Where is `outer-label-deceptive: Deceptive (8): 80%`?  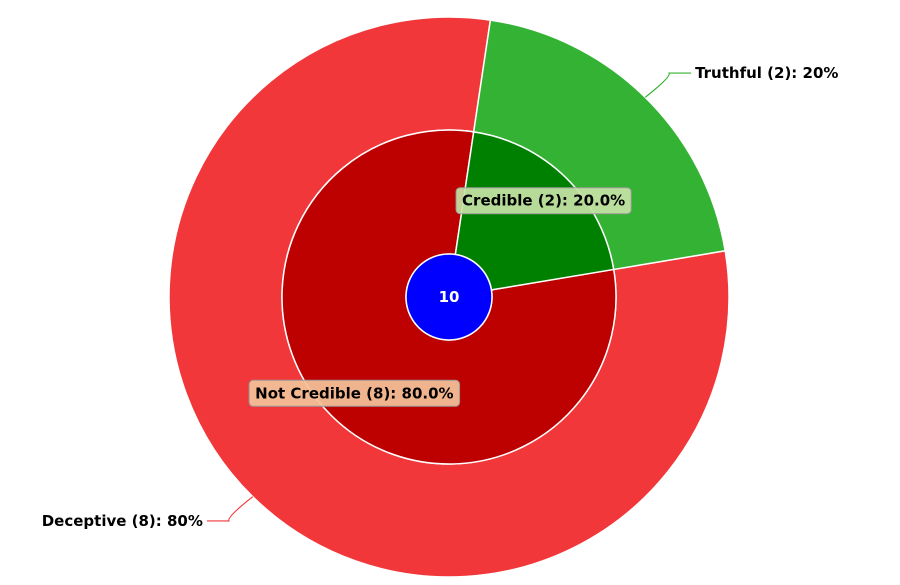
outer-label-deceptive: Deceptive (8): 80% is located at coordinates (122, 521).